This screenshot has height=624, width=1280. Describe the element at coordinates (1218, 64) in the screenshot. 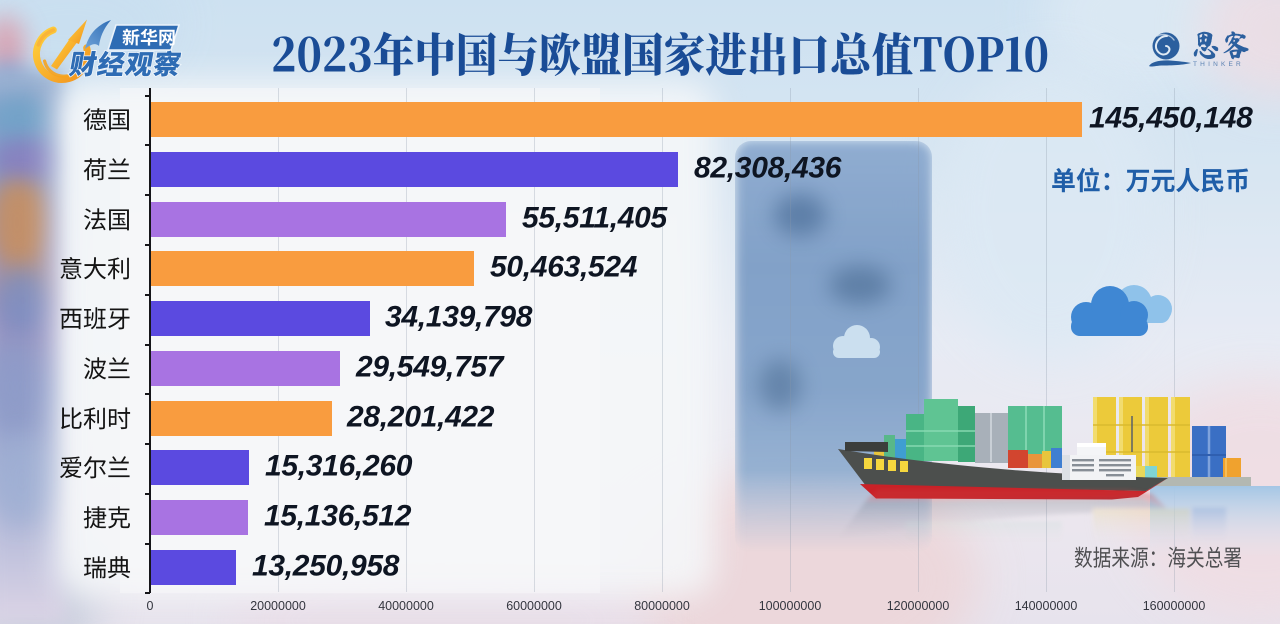

I see `svg-text: THINKER` at that location.